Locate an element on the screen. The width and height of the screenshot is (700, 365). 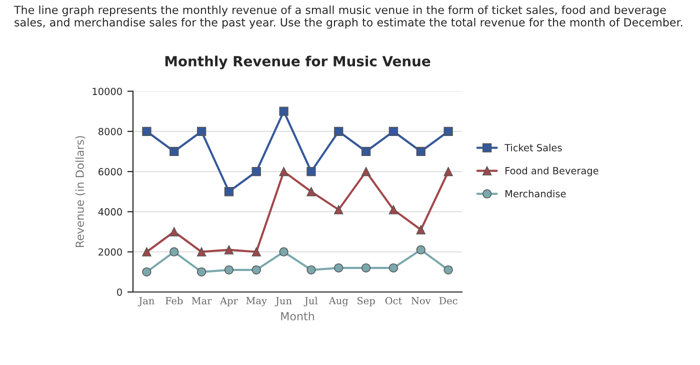
y-axis-title: Revenue (in Dollars) is located at coordinates (80, 192).